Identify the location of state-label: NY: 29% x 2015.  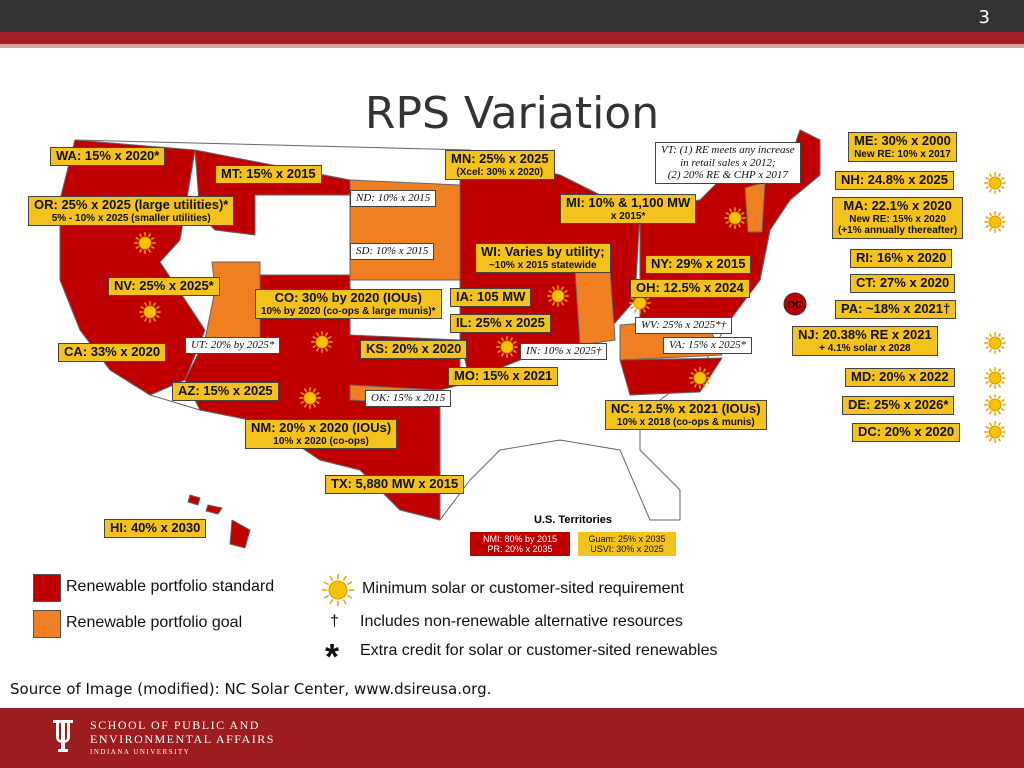
(698, 264).